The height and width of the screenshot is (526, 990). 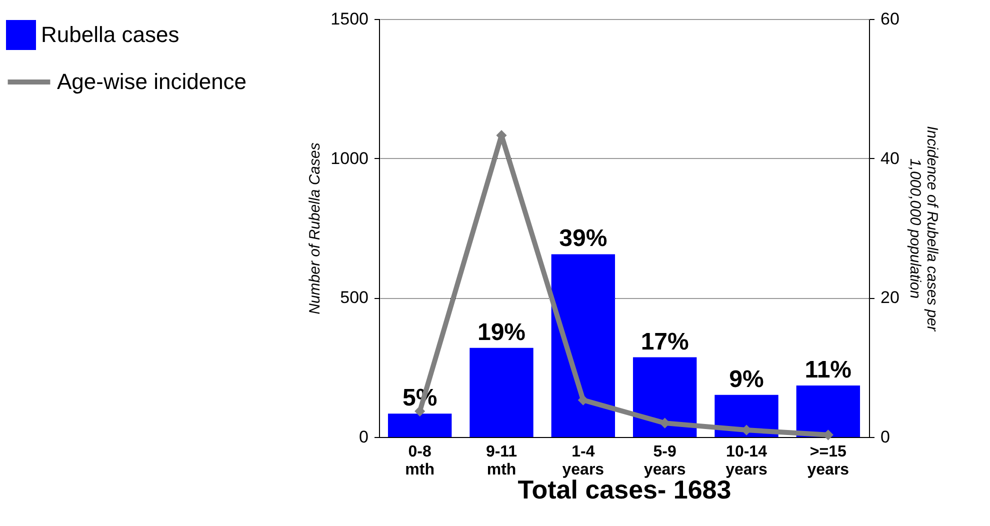 What do you see at coordinates (583, 238) in the screenshot?
I see `annotation: 39%` at bounding box center [583, 238].